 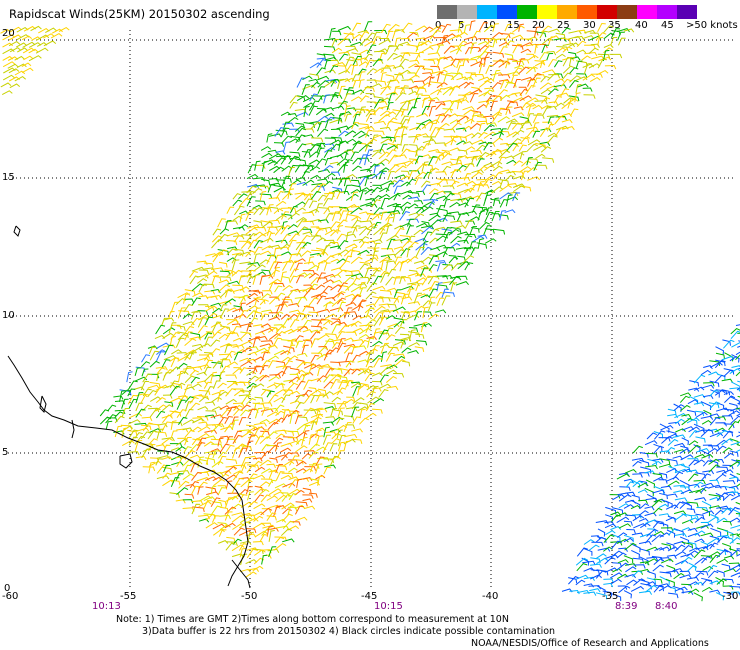 What do you see at coordinates (589, 25) in the screenshot?
I see `legend-label: 30` at bounding box center [589, 25].